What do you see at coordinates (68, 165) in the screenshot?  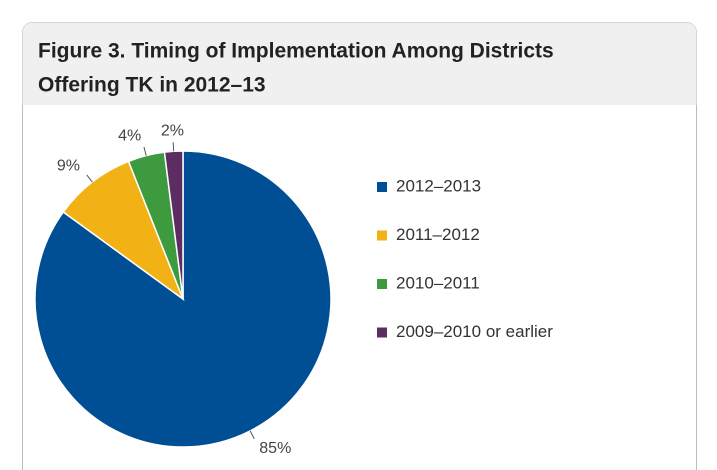 I see `data-label: 9%` at bounding box center [68, 165].